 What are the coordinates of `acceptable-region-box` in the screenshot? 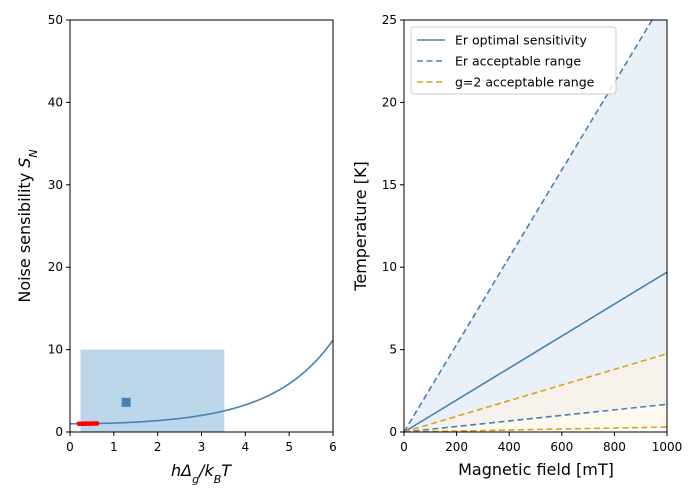 It's located at (152, 390).